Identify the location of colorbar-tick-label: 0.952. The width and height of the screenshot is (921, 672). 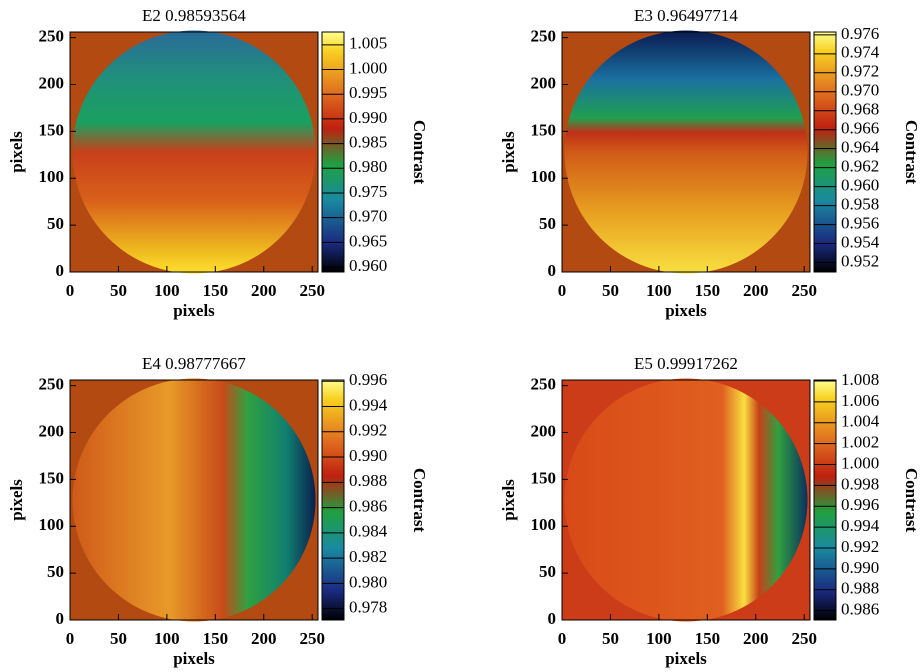
(860, 260).